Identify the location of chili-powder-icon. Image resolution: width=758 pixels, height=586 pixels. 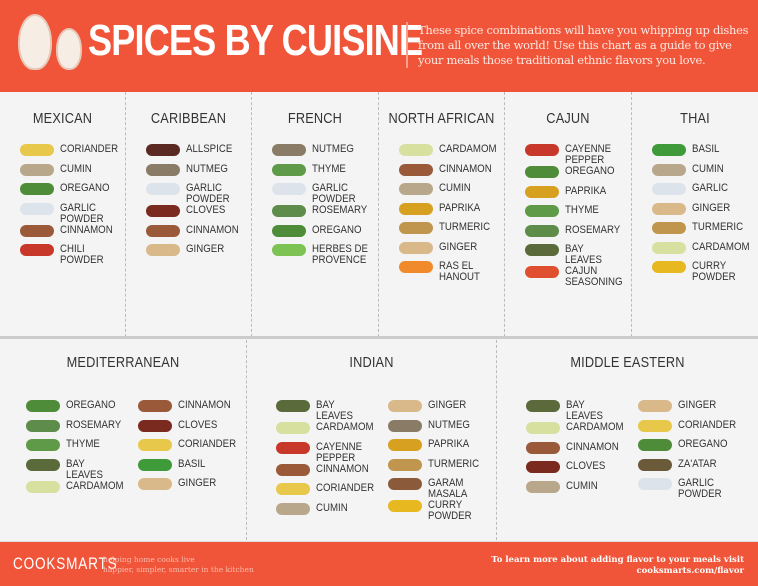
(37, 250).